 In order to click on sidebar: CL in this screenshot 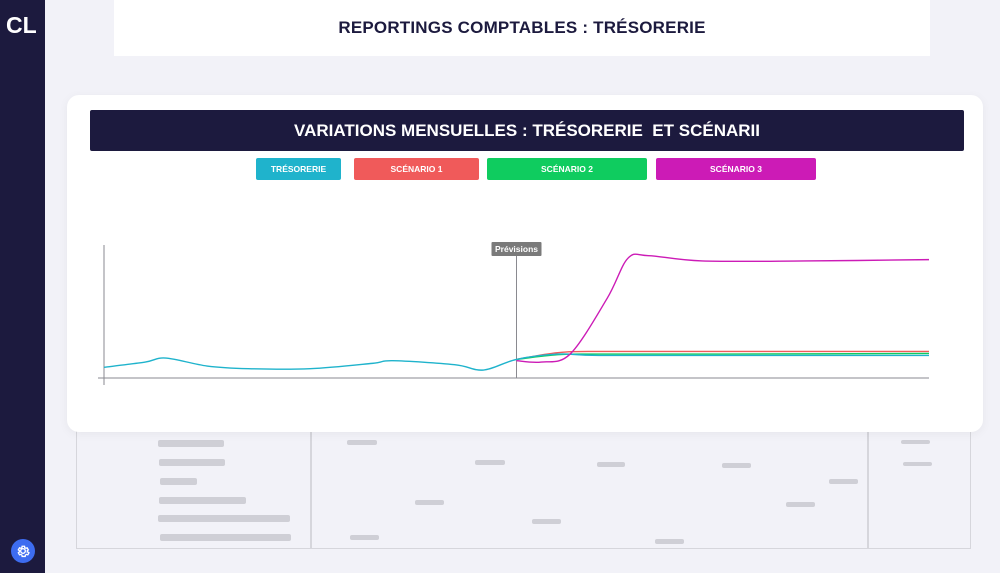, I will do `click(22, 286)`.